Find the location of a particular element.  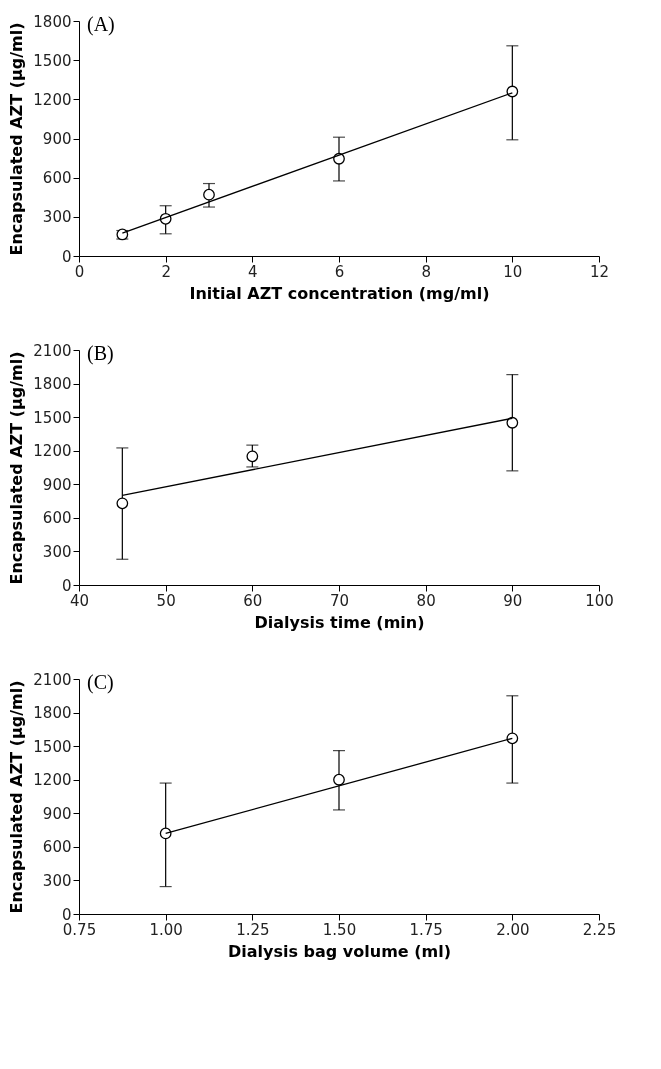

x-tick-label: 90 is located at coordinates (513, 600).